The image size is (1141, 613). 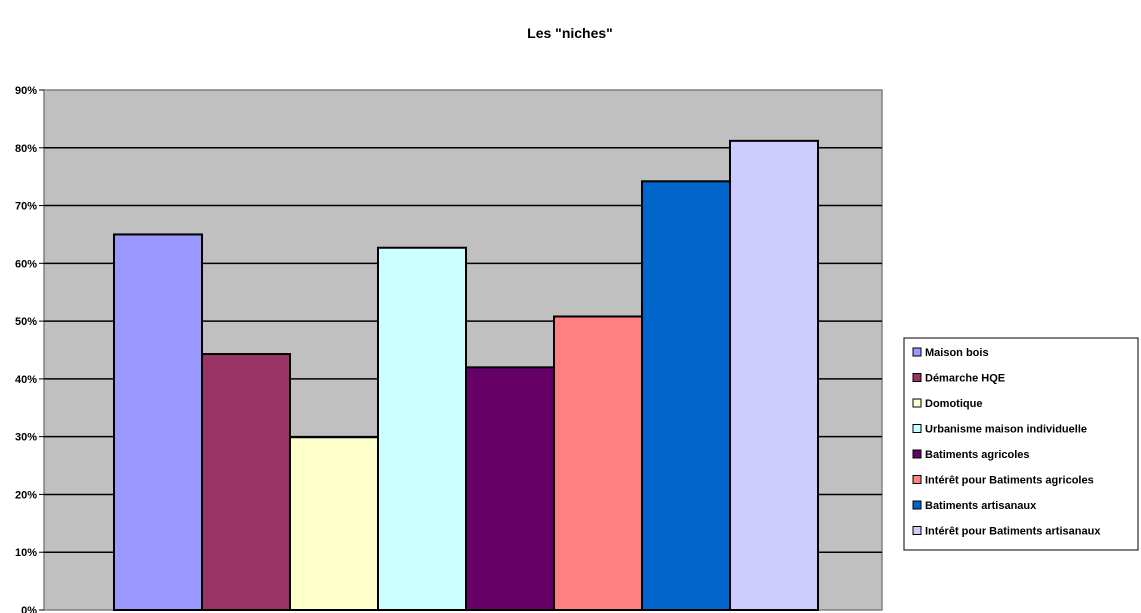 I want to click on y-tick-label: 20%, so click(x=26, y=495).